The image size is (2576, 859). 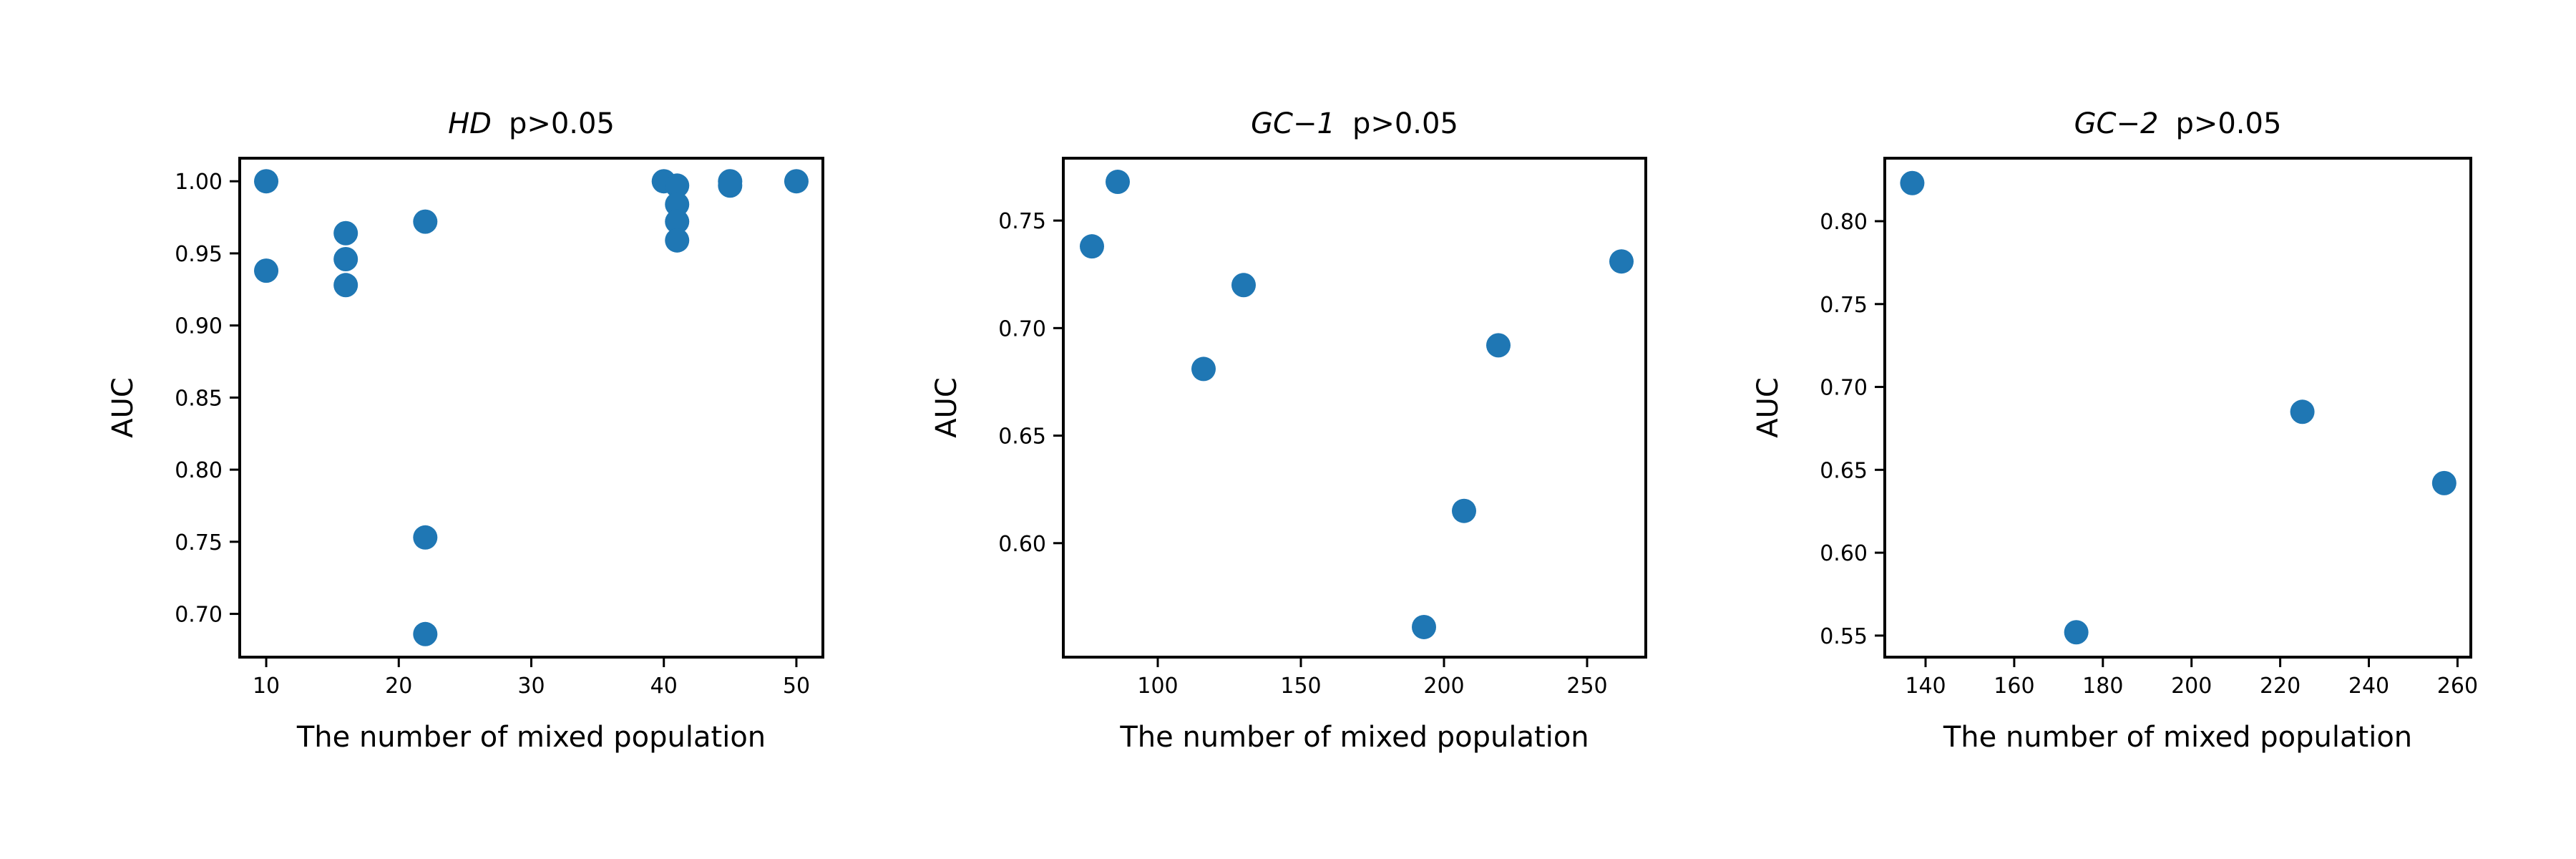 What do you see at coordinates (664, 686) in the screenshot?
I see `x-tick-label: 40` at bounding box center [664, 686].